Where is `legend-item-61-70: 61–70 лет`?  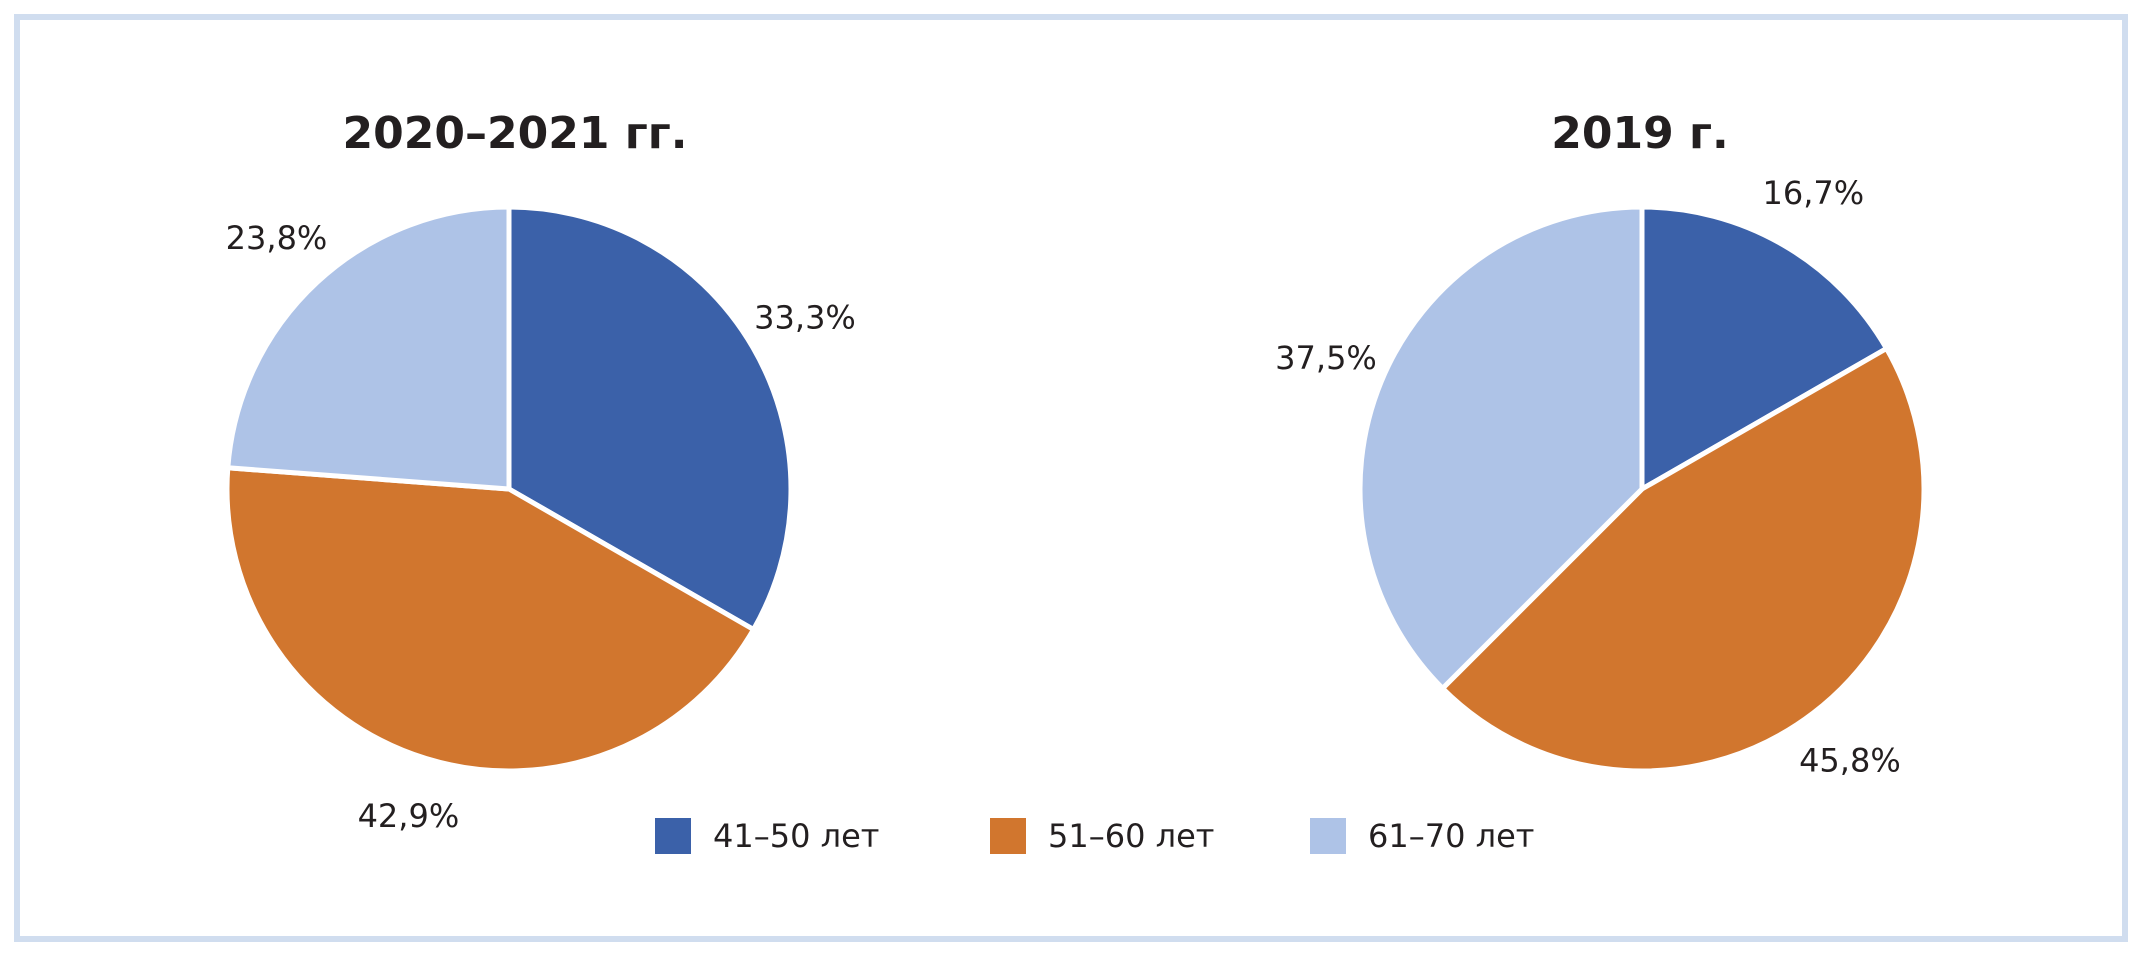 legend-item-61-70: 61–70 лет is located at coordinates (1422, 836).